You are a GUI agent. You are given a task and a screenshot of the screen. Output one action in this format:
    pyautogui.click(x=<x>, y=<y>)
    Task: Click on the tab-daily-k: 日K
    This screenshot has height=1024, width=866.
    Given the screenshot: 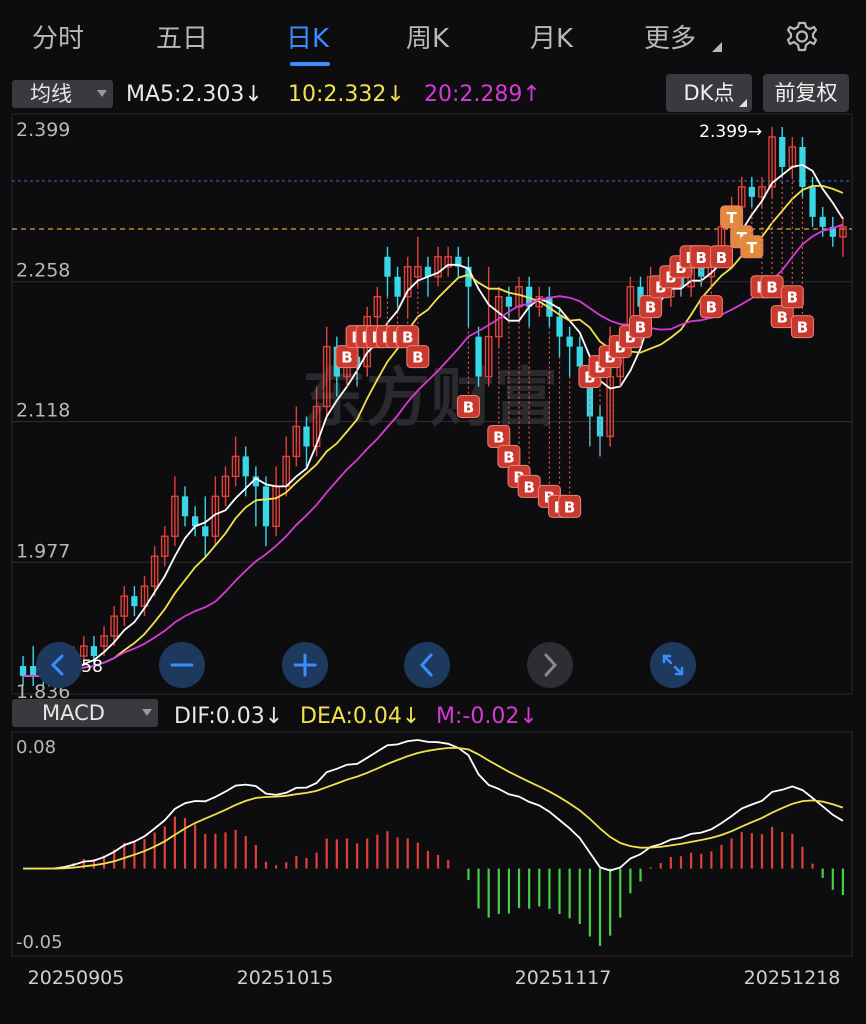 What is the action you would take?
    pyautogui.click(x=308, y=39)
    